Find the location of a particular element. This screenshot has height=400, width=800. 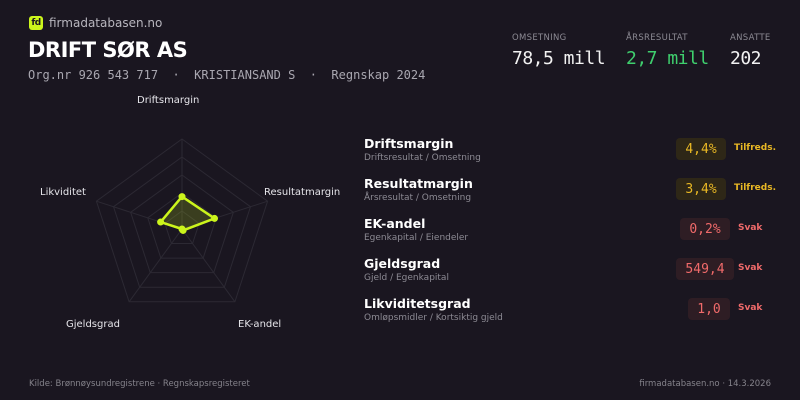

ratio-name: Resultatmargin is located at coordinates (418, 183).